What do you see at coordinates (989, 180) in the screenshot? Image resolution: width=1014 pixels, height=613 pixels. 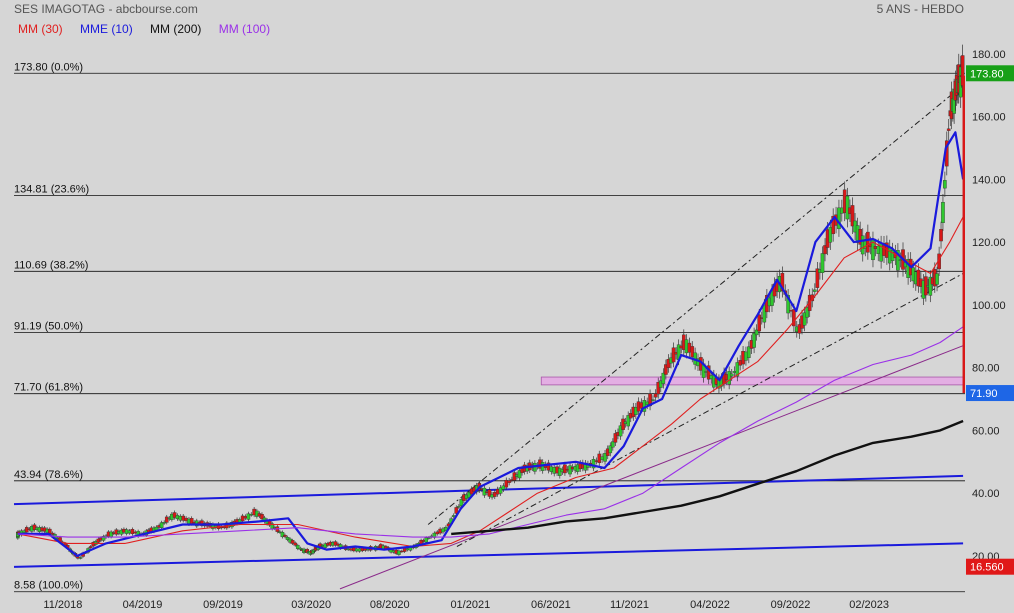 I see `y-tick-label: 140.00` at bounding box center [989, 180].